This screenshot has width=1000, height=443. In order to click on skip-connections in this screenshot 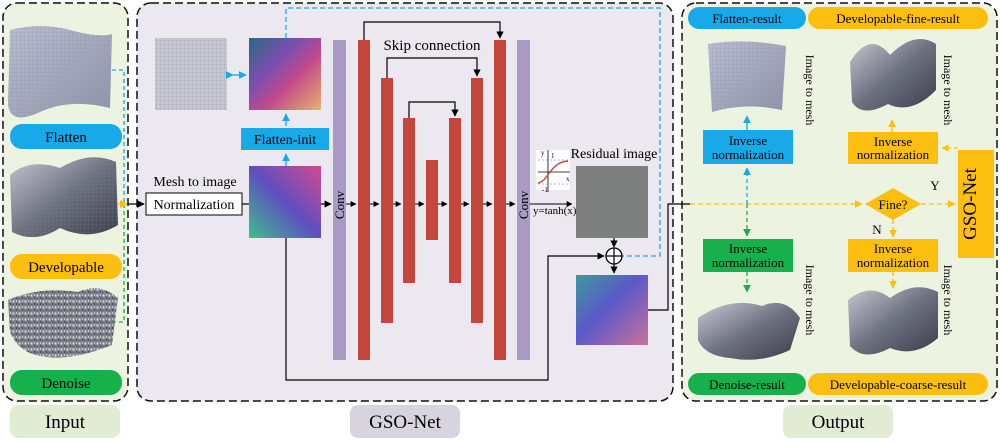, I will do `click(433, 69)`.